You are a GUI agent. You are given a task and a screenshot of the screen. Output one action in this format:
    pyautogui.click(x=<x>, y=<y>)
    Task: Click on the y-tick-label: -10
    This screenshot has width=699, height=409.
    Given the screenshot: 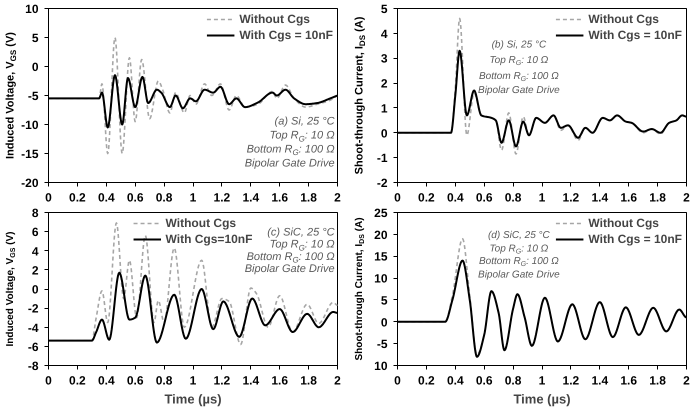 What is the action you would take?
    pyautogui.click(x=30, y=125)
    